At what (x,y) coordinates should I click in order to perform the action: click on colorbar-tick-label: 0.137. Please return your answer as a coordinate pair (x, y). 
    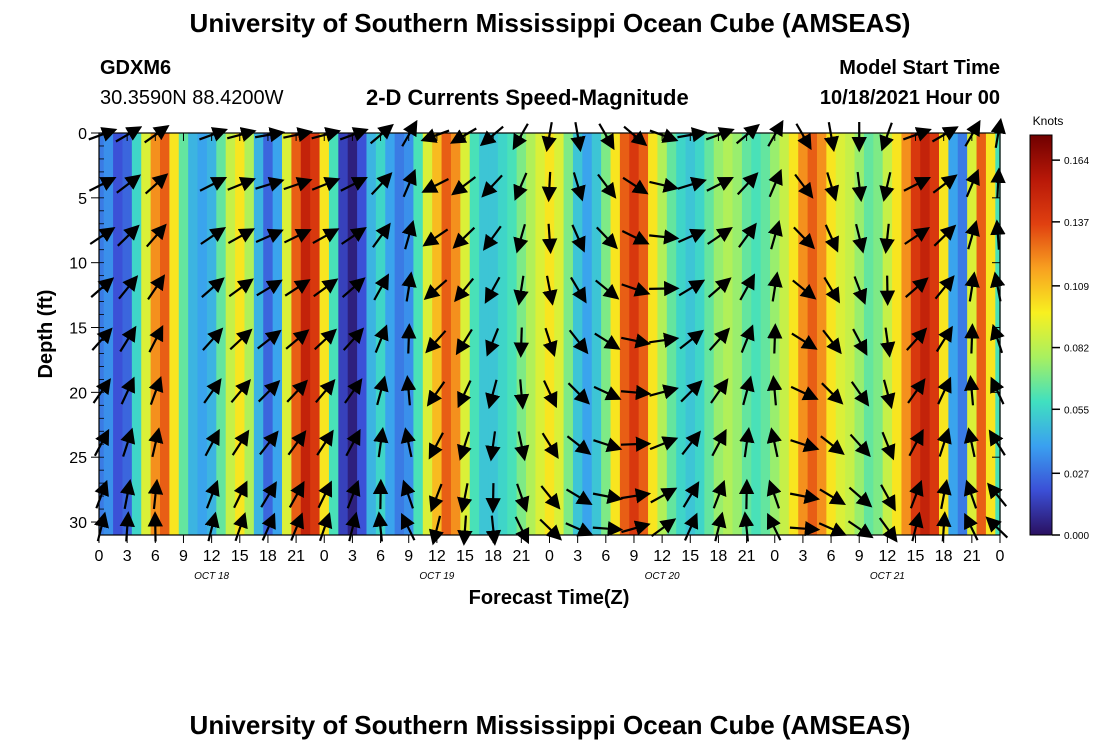
    Looking at the image, I should click on (1076, 223).